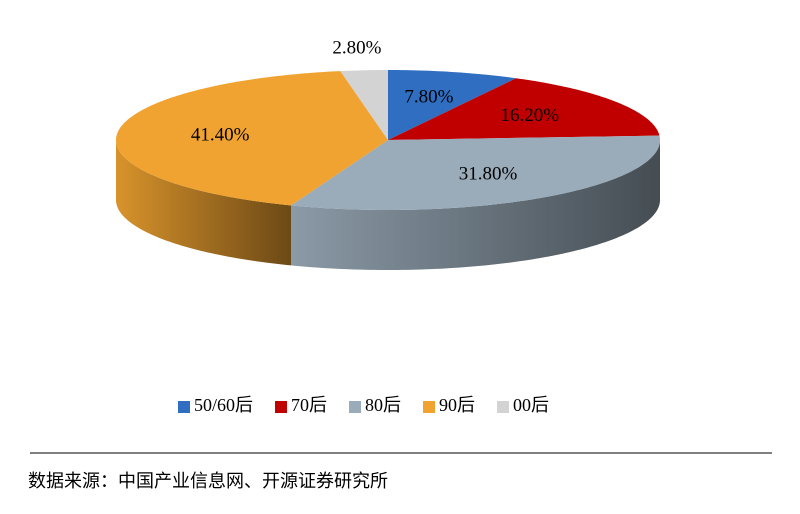 The image size is (800, 514). Describe the element at coordinates (383, 405) in the screenshot. I see `legend-label: 80后` at that location.